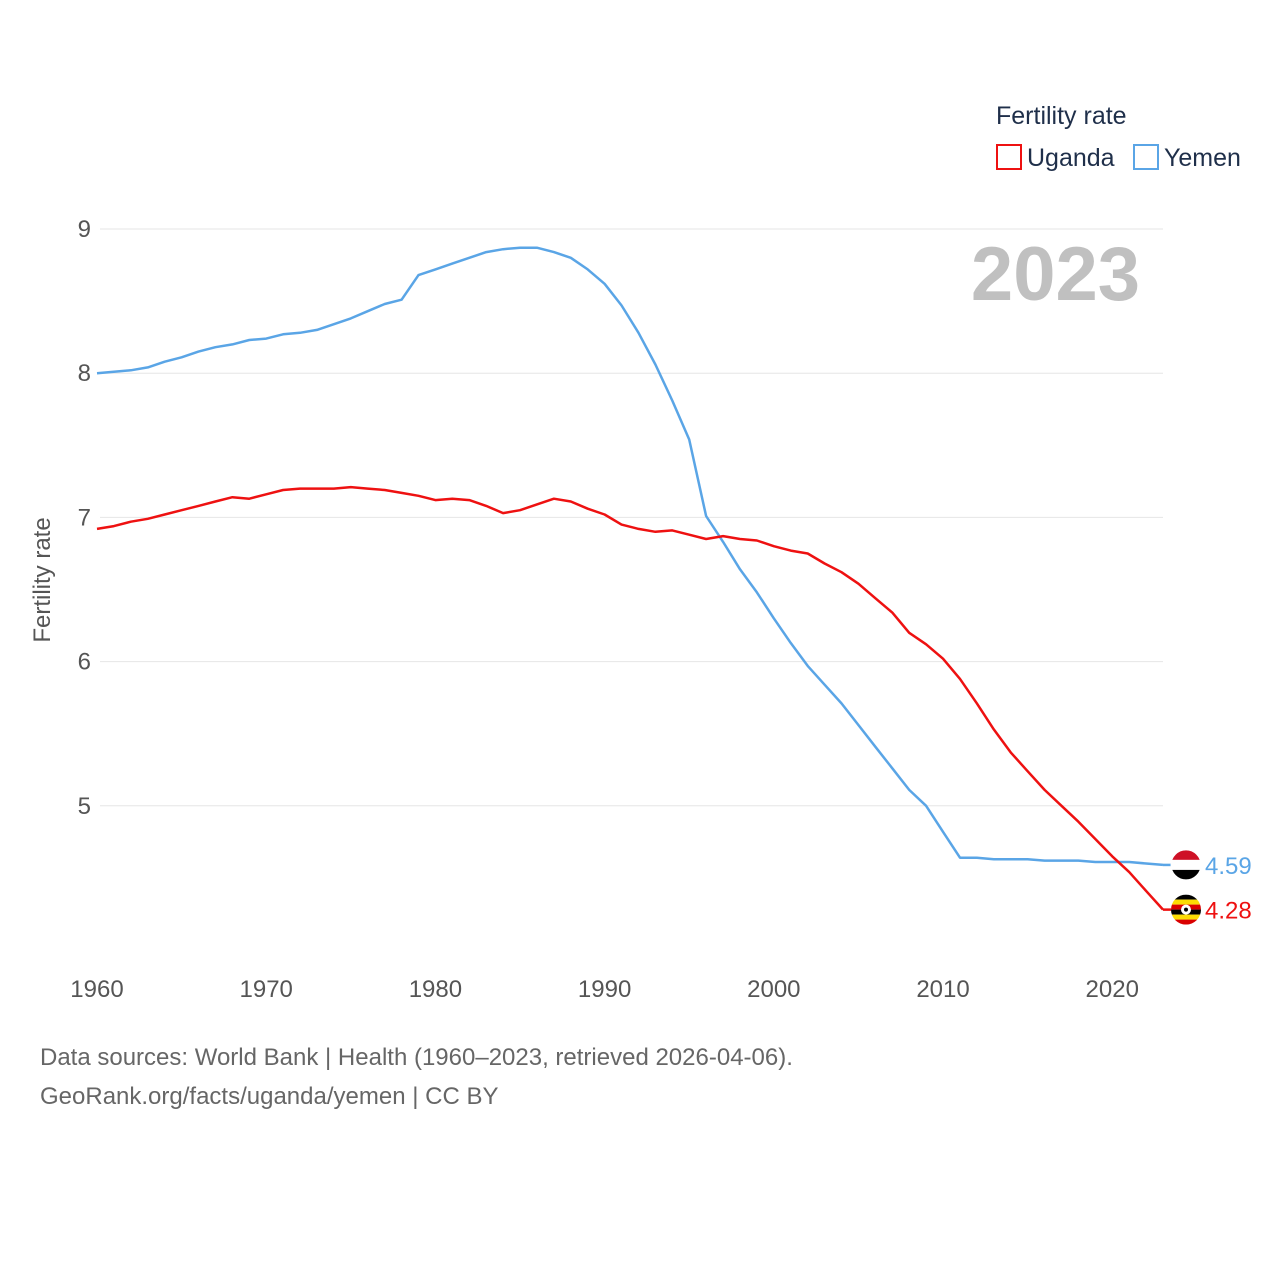  Describe the element at coordinates (1061, 116) in the screenshot. I see `legend-title: Fertility rate` at that location.